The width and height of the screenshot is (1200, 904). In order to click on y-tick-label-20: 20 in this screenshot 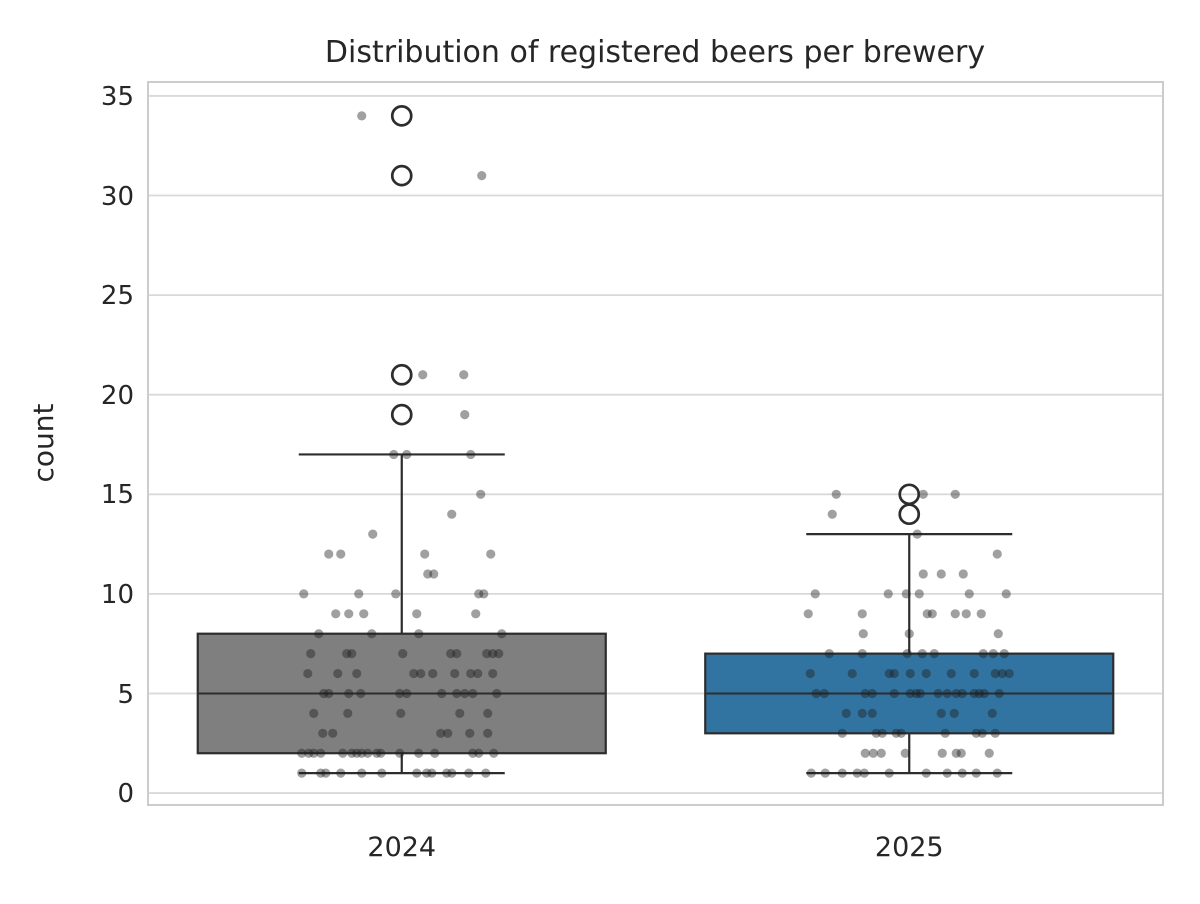, I will do `click(117, 396)`.